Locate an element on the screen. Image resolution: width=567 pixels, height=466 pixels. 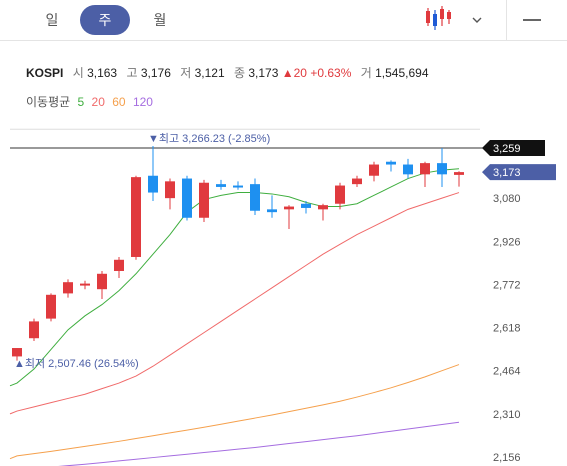
y-tick-label: 2,156 is located at coordinates (507, 458).